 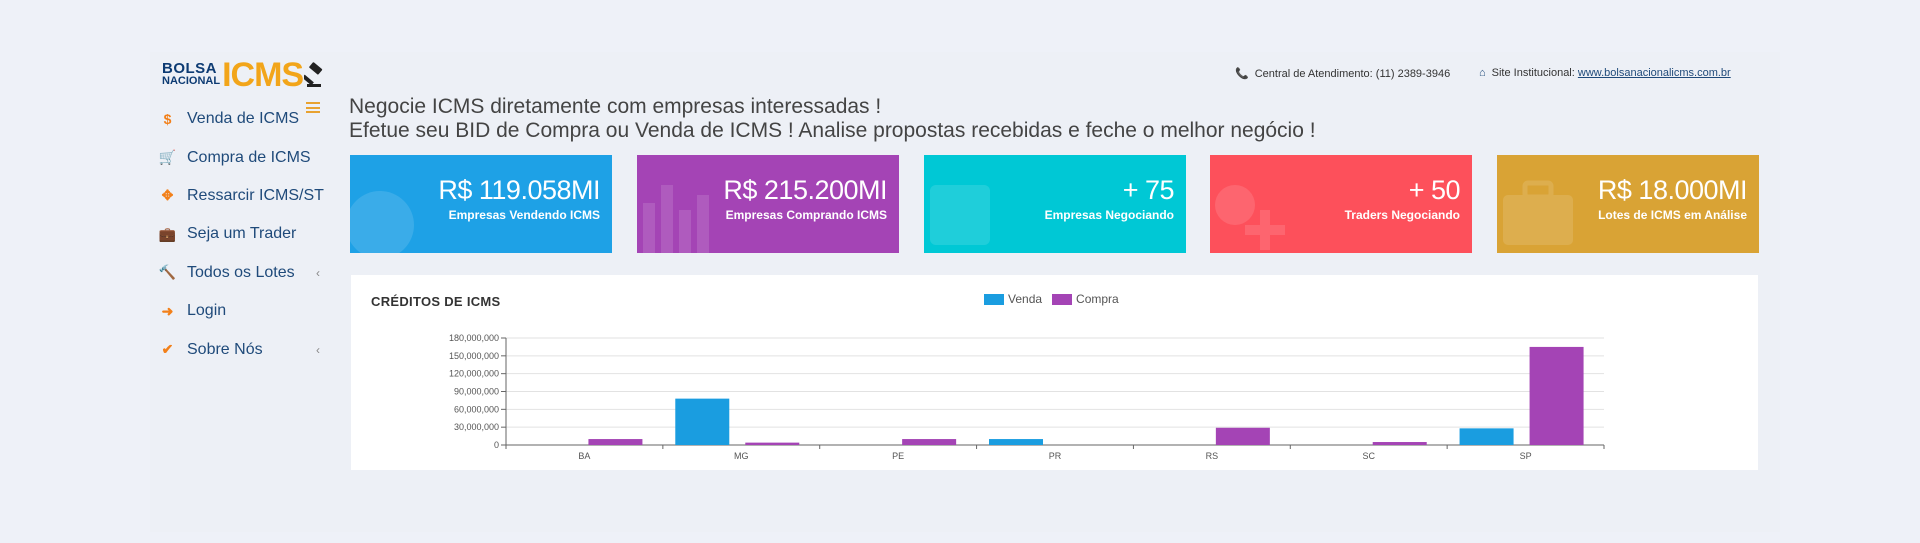 What do you see at coordinates (1212, 456) in the screenshot?
I see `x-tick-label: RS` at bounding box center [1212, 456].